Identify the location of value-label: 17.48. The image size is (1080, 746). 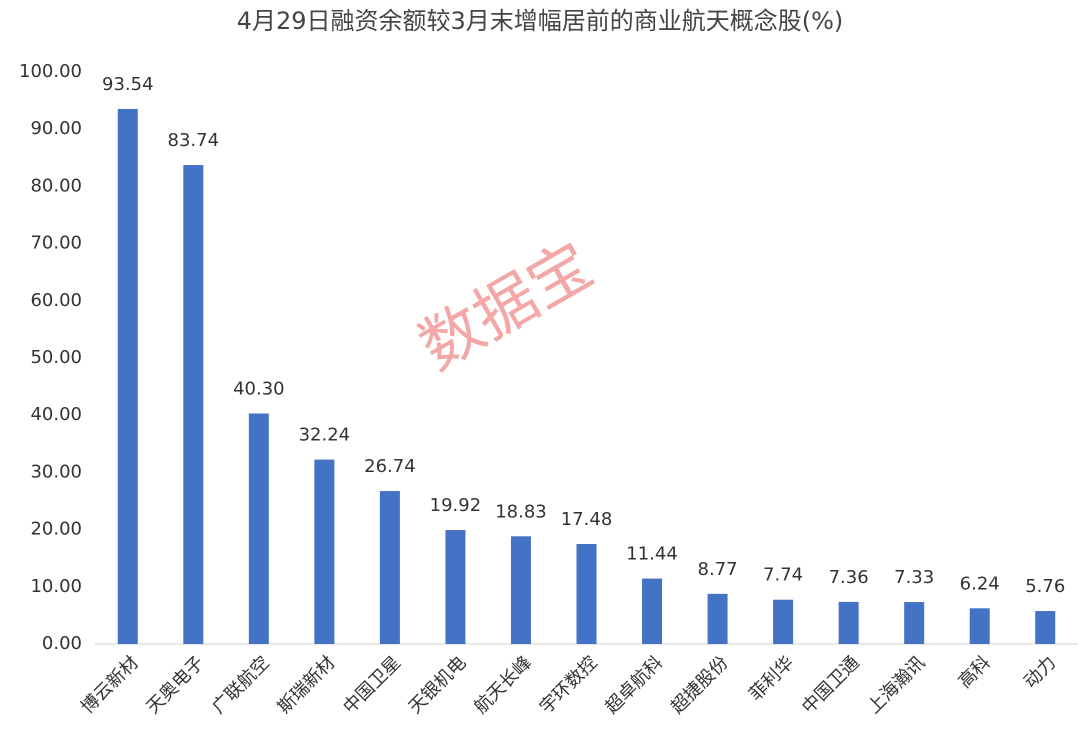
(587, 519).